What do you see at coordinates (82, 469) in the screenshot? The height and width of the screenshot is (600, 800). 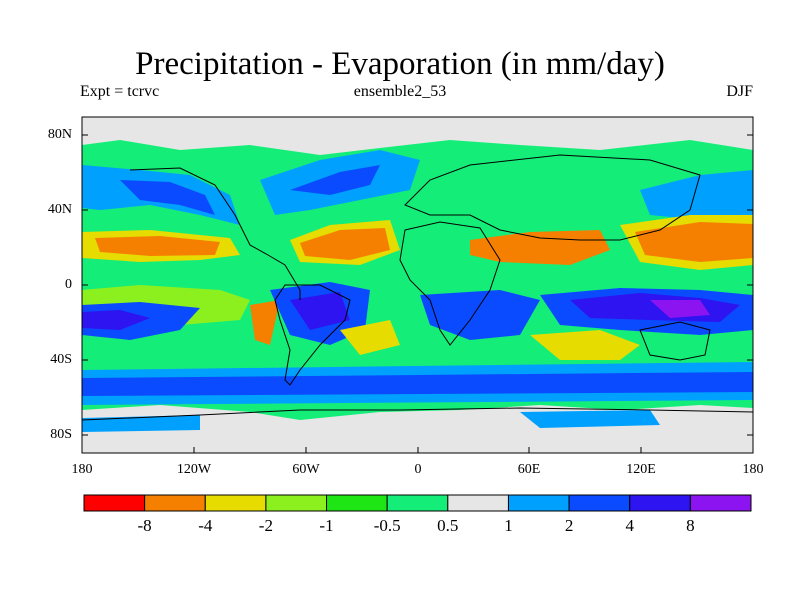 I see `lon-label-180w: 180` at bounding box center [82, 469].